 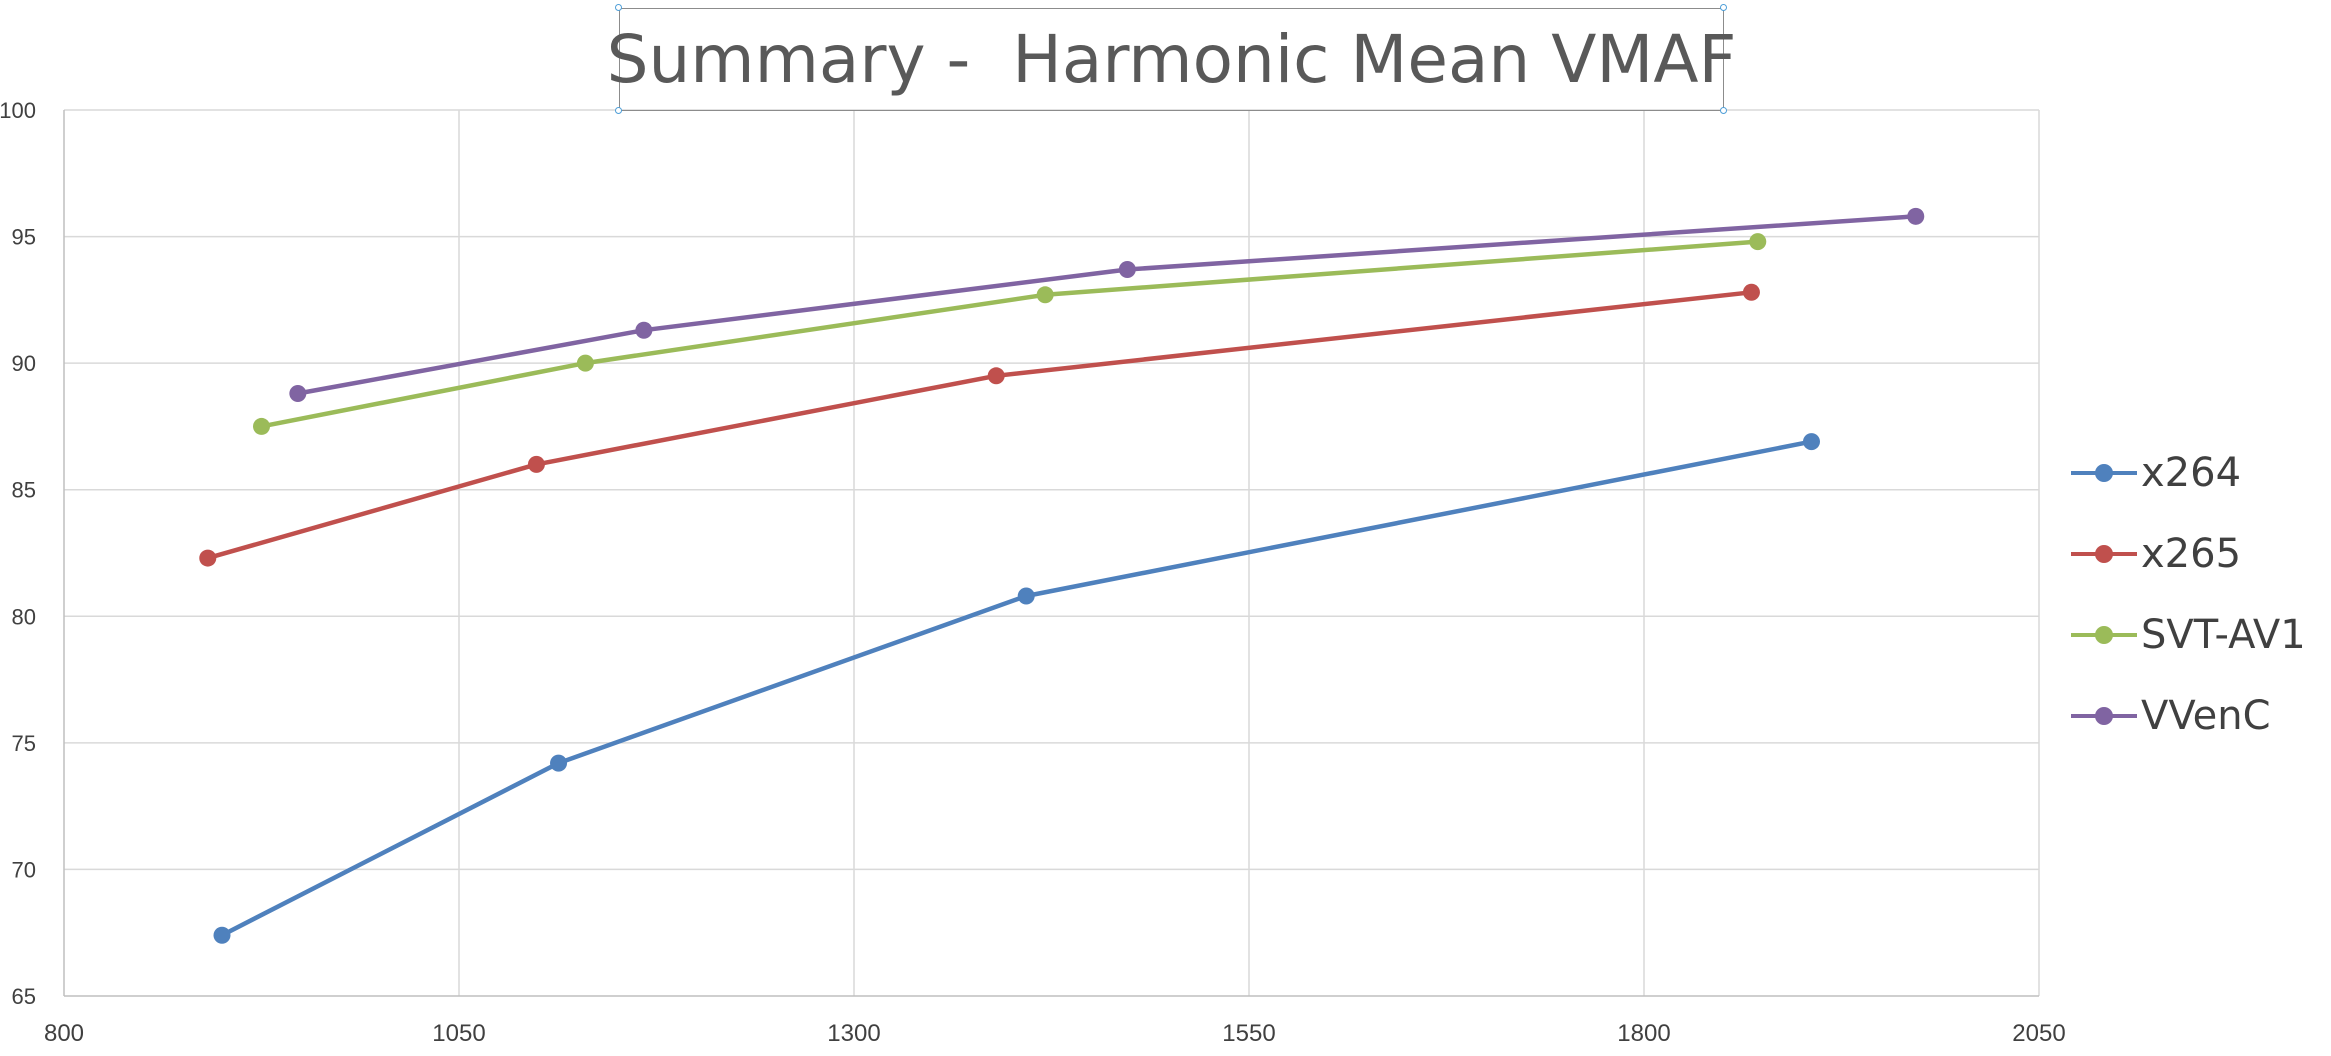 I want to click on legend-swatch-x265, so click(x=2104, y=553).